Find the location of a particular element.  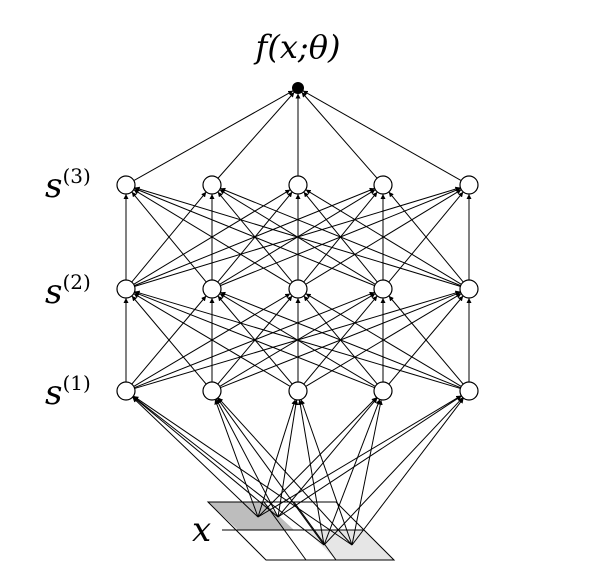

layer-label-s1: s(1) is located at coordinates (68, 392).